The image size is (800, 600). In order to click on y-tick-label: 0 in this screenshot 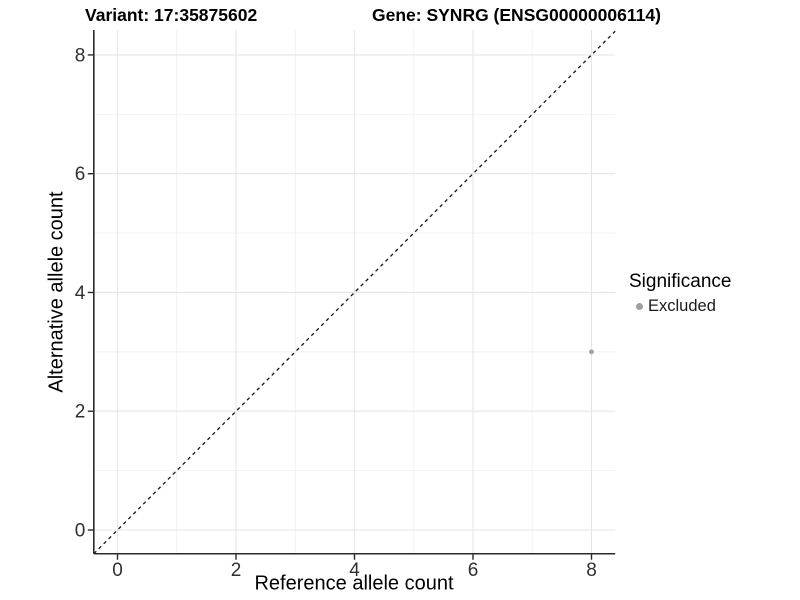, I will do `click(80, 530)`.